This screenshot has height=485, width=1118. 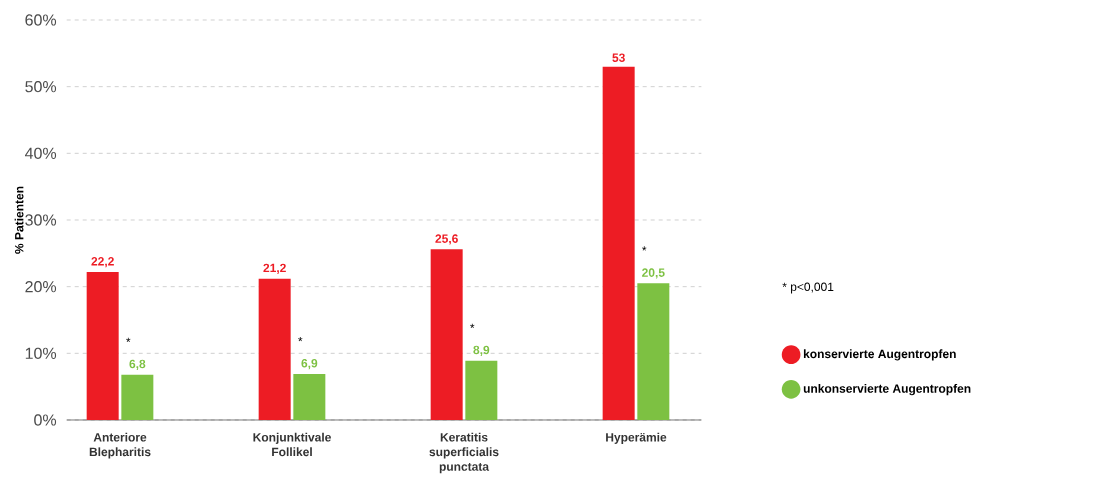 I want to click on y-tick-label: 20%, so click(x=41, y=287).